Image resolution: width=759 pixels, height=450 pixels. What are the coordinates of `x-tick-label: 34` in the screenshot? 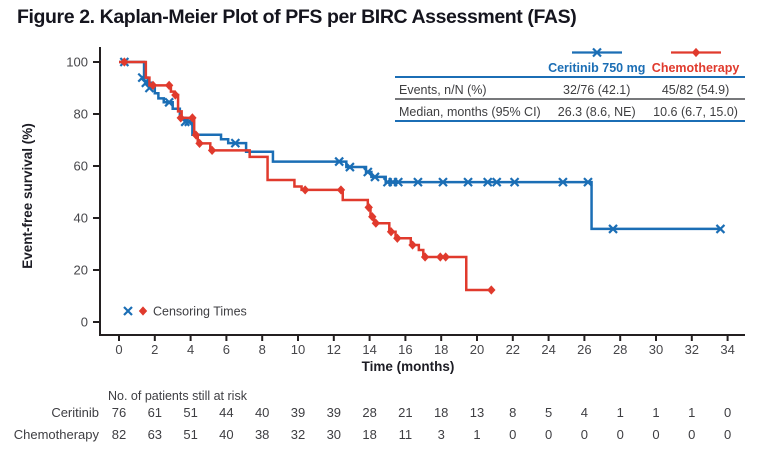 It's located at (727, 349).